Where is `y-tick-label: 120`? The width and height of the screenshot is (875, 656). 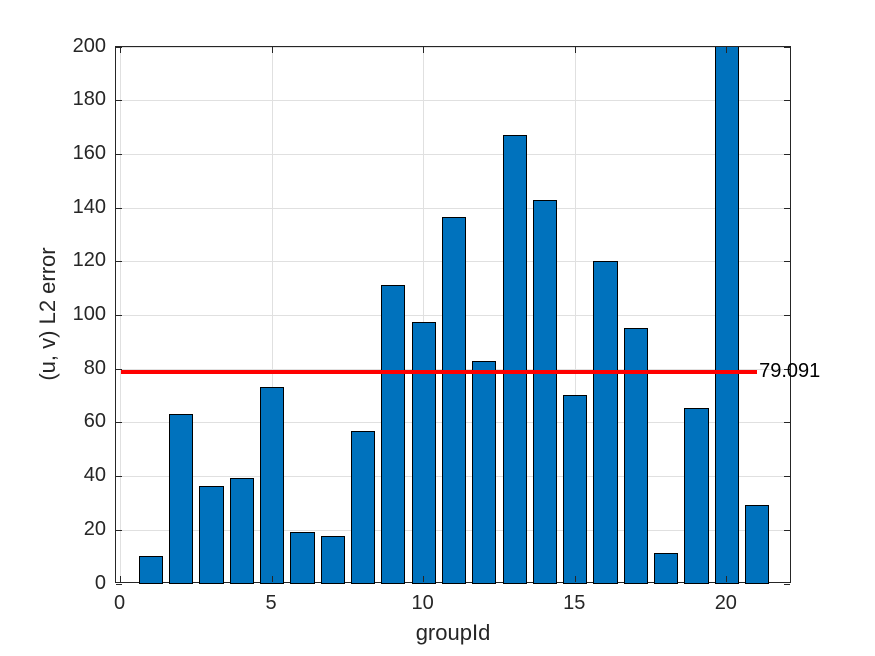 y-tick-label: 120 is located at coordinates (89, 260).